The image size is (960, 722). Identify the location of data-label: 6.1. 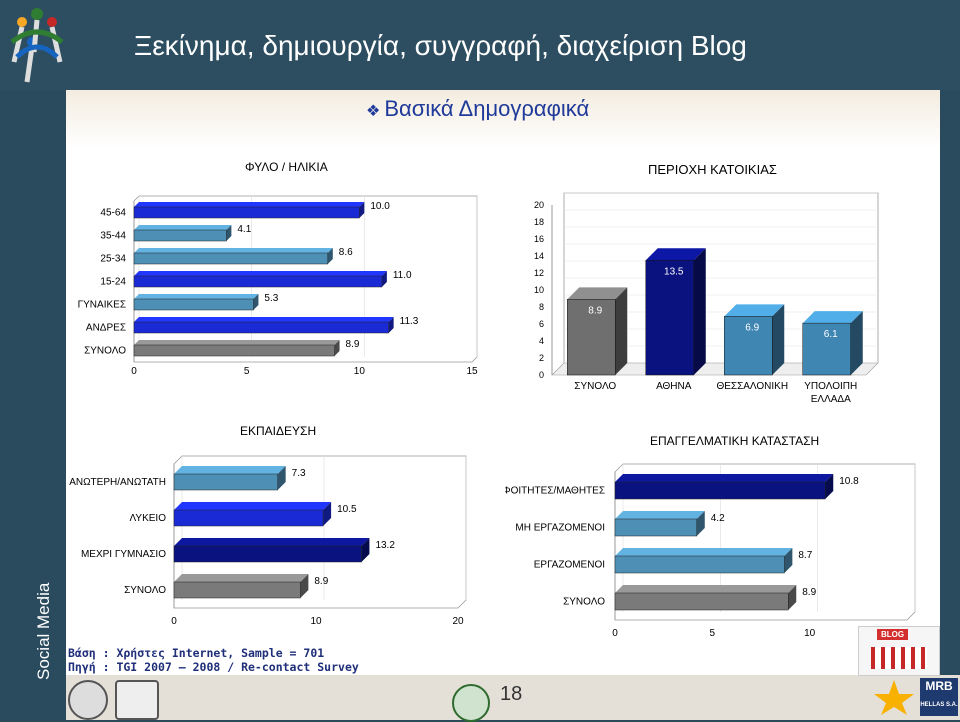
(831, 334).